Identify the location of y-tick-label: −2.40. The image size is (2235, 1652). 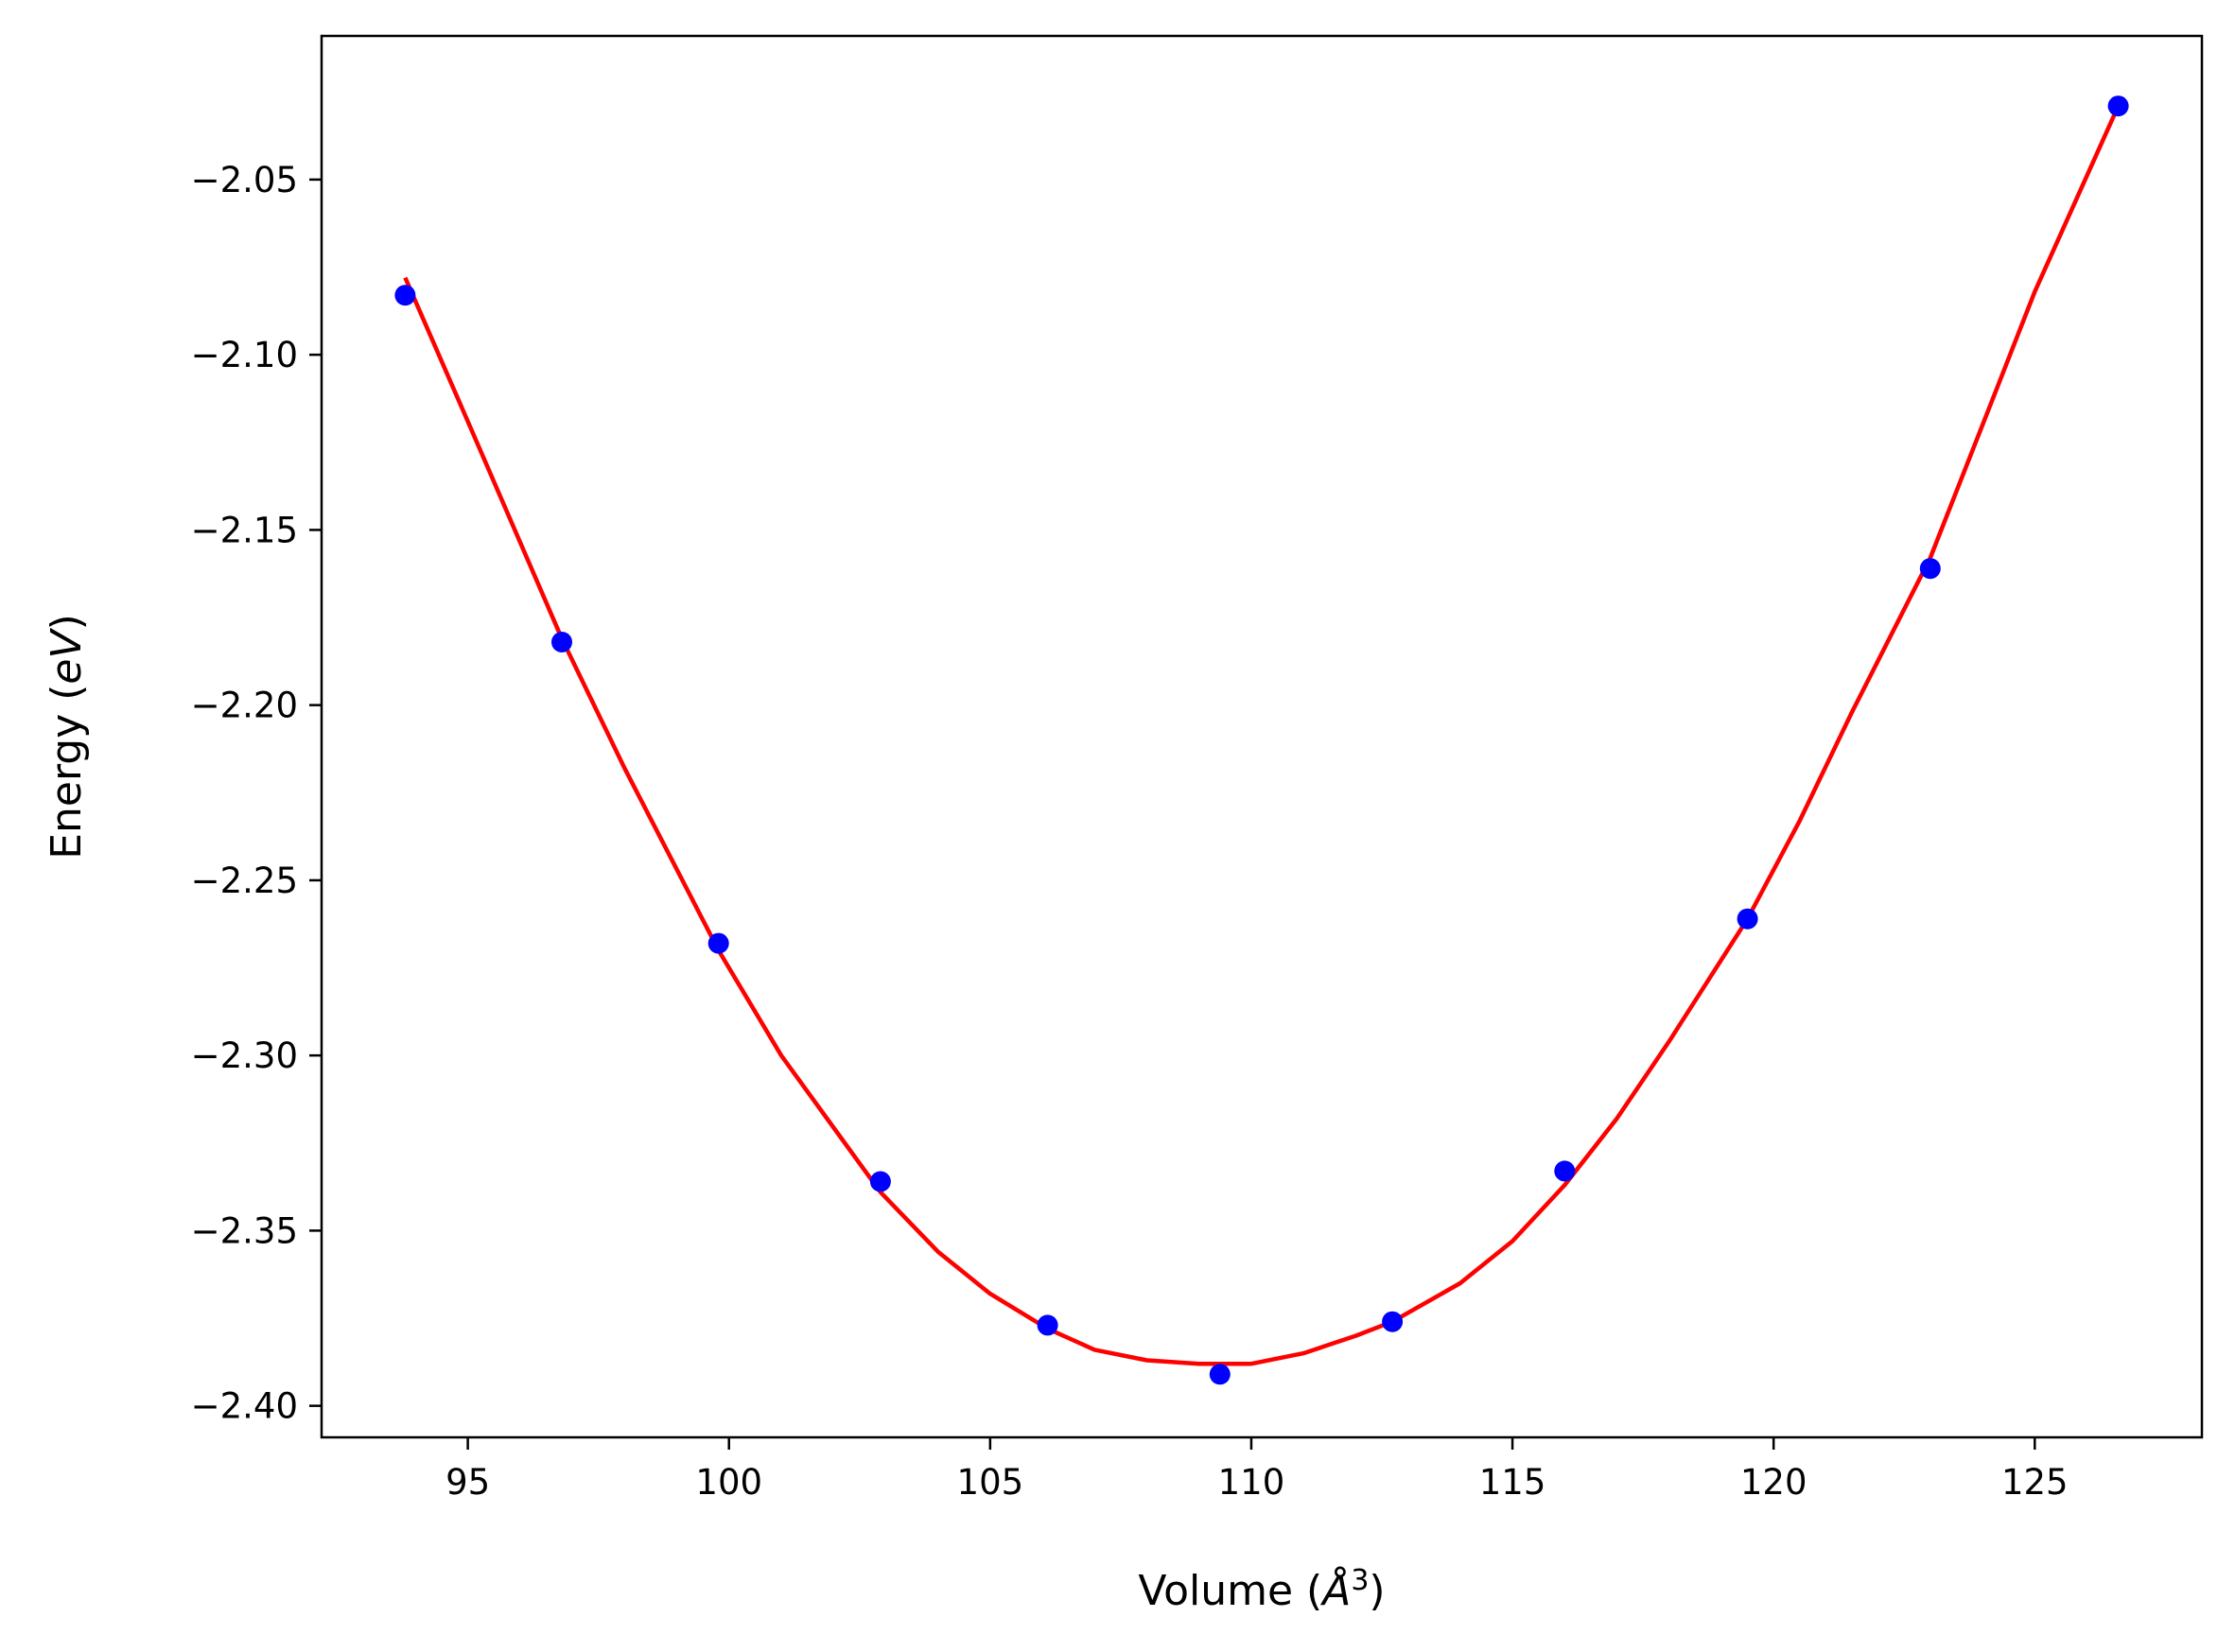
(244, 1407).